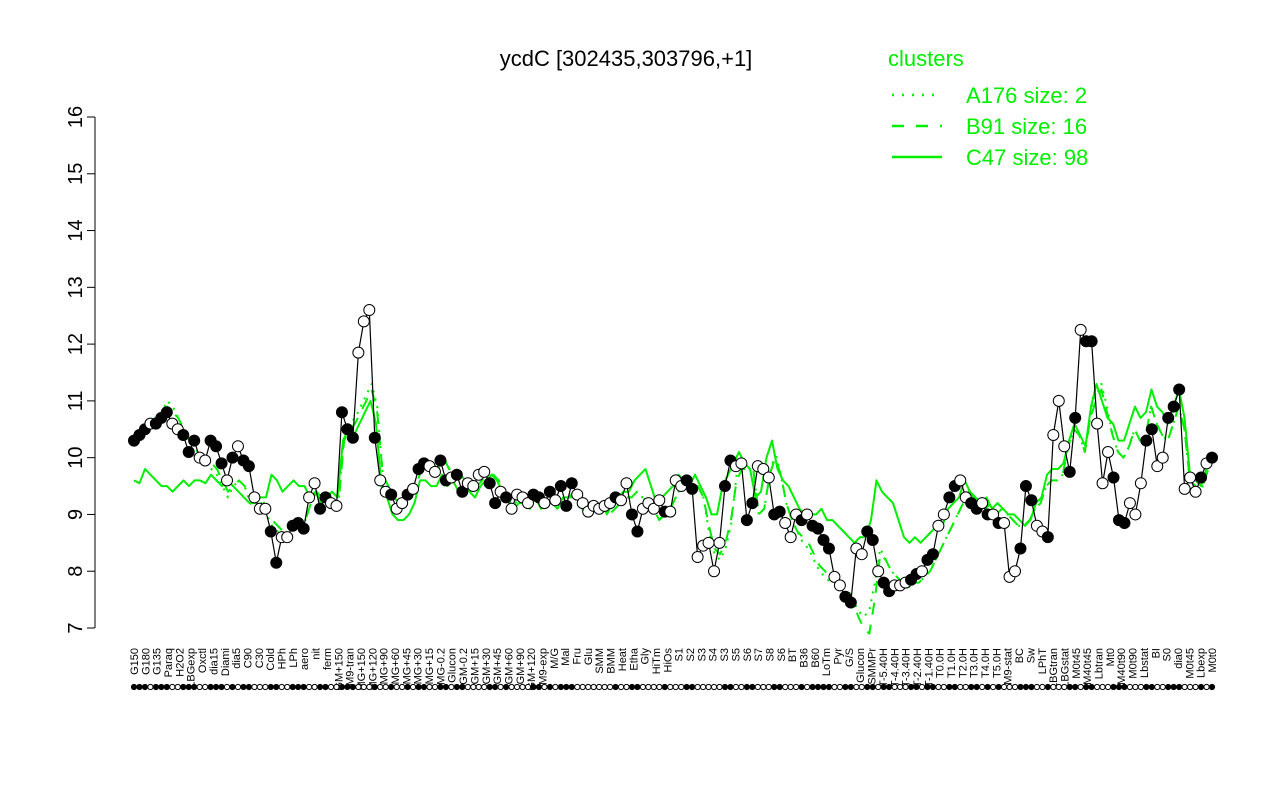  What do you see at coordinates (714, 654) in the screenshot?
I see `x-tick-label: S4` at bounding box center [714, 654].